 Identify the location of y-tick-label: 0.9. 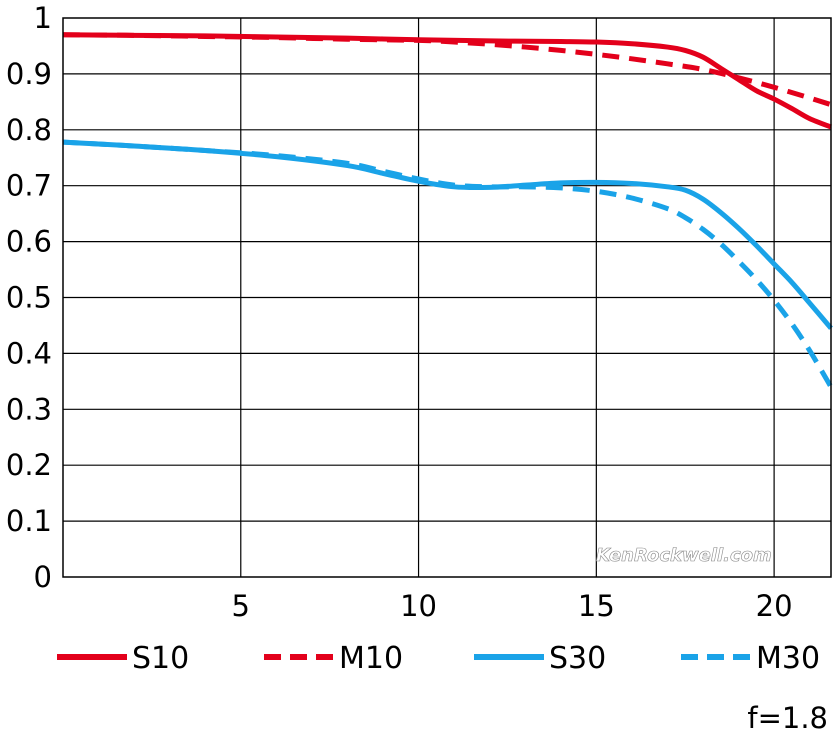
(29, 74).